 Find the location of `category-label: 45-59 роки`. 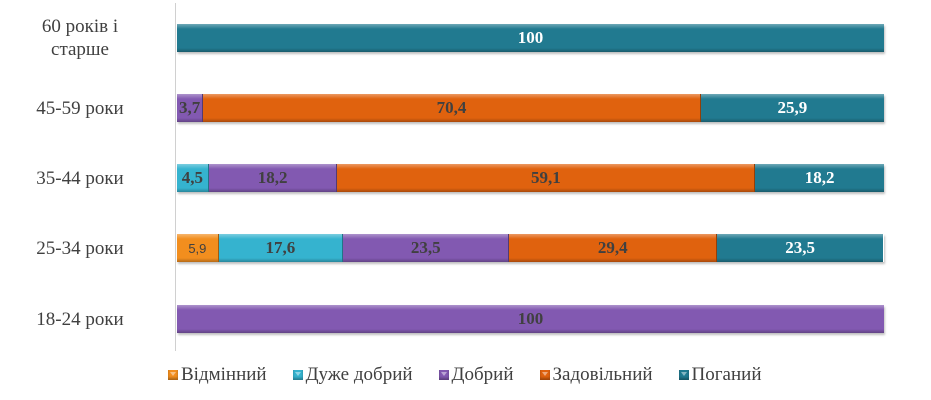

category-label: 45-59 роки is located at coordinates (80, 108).